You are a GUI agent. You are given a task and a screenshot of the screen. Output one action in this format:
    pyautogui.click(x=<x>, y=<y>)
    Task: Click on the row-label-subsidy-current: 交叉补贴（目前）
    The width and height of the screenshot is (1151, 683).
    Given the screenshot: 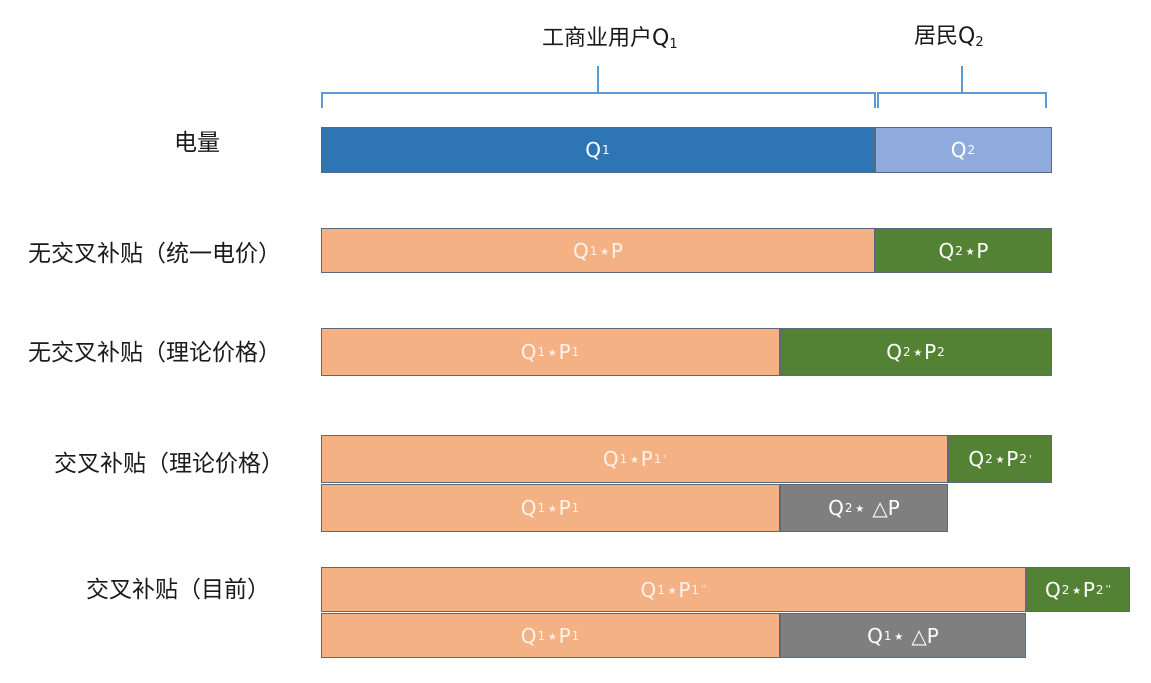 What is the action you would take?
    pyautogui.click(x=178, y=590)
    